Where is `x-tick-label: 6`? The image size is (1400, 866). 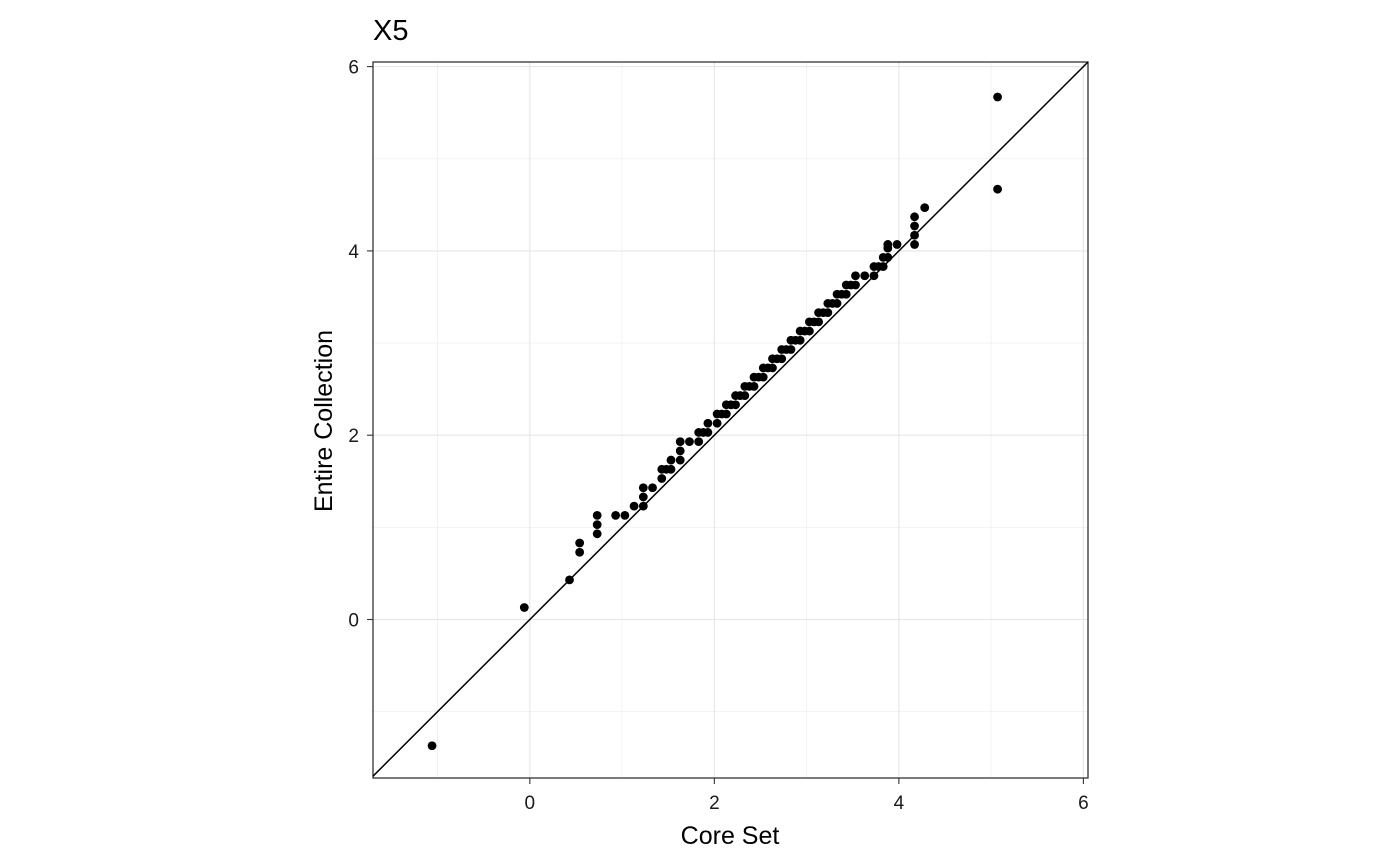 x-tick-label: 6 is located at coordinates (1083, 803).